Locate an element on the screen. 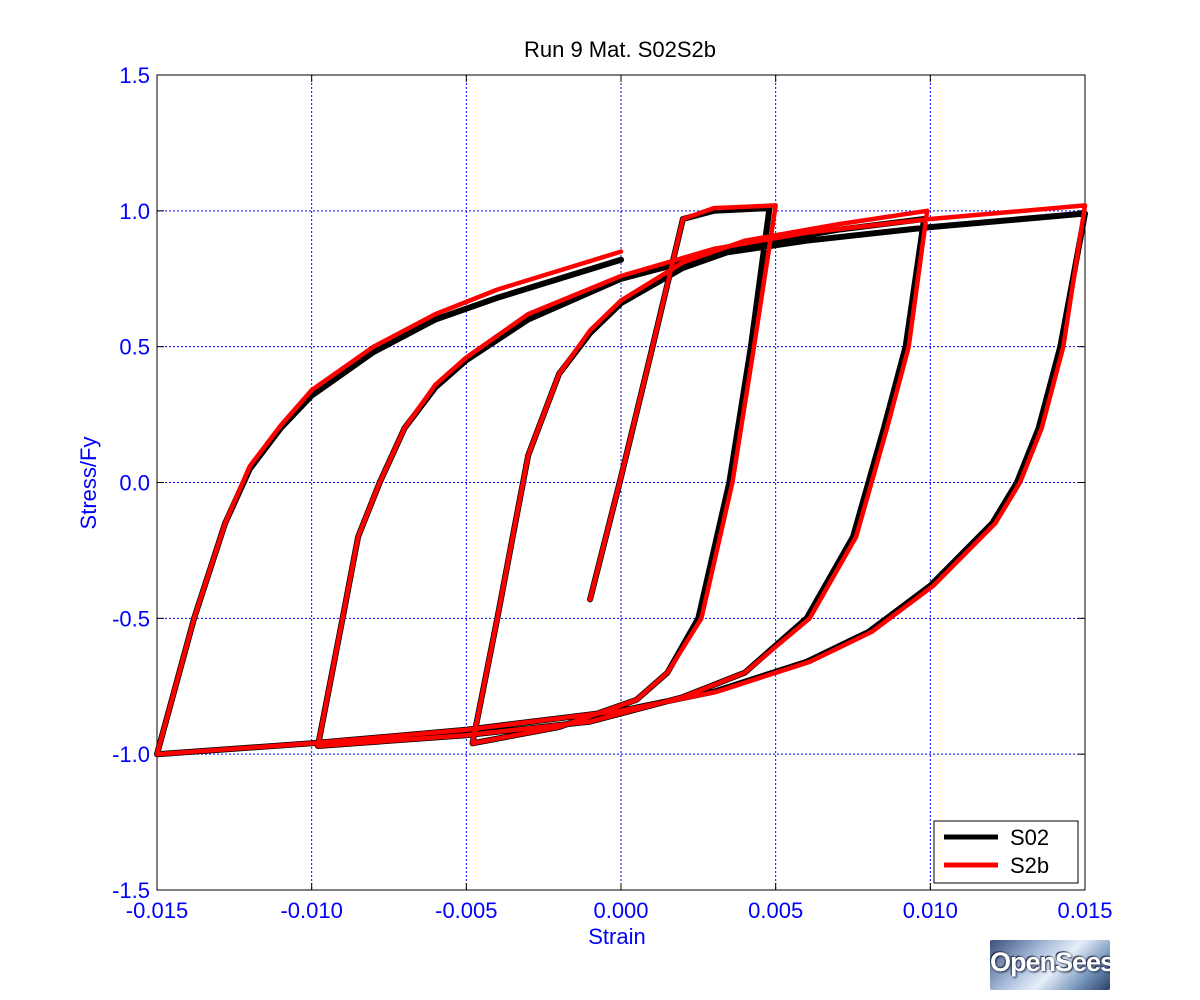 The width and height of the screenshot is (1200, 1000). y-tick-label: 0.0 is located at coordinates (134, 483).